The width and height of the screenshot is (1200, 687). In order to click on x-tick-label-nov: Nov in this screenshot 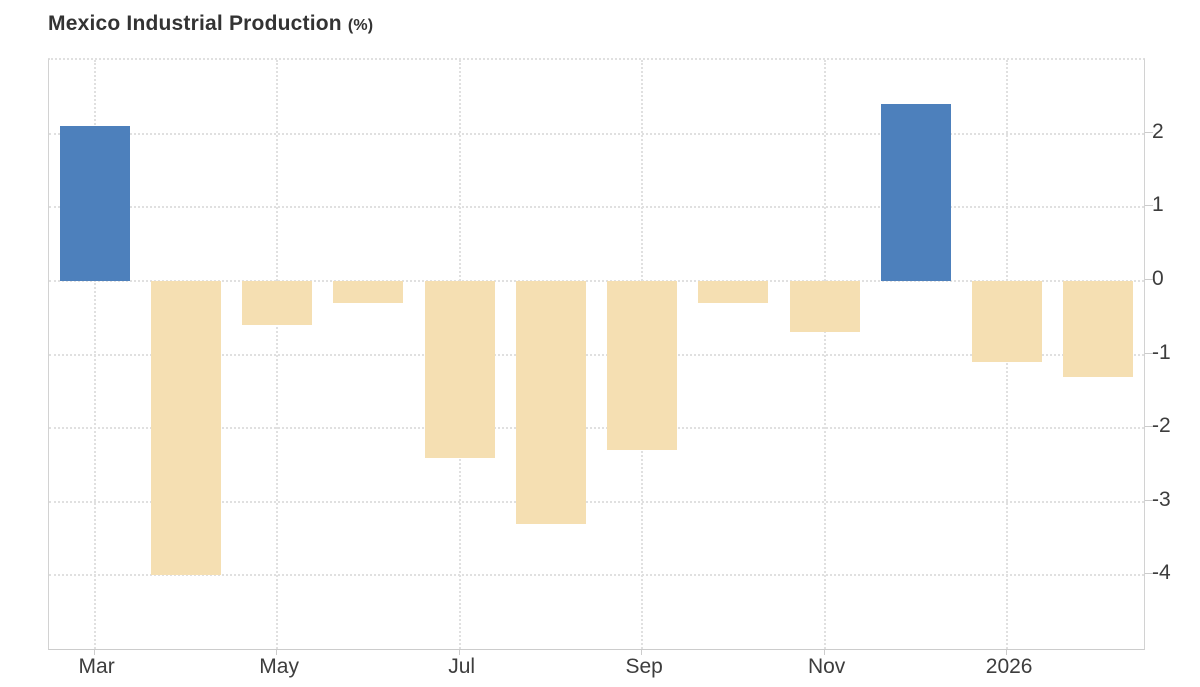, I will do `click(826, 666)`.